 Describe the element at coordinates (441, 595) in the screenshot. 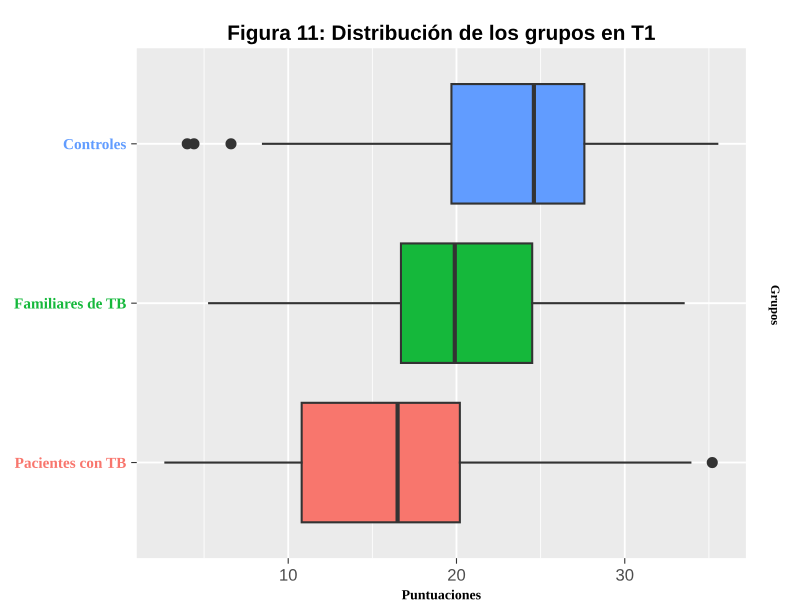

I see `x-axis-title: Puntuaciones` at that location.